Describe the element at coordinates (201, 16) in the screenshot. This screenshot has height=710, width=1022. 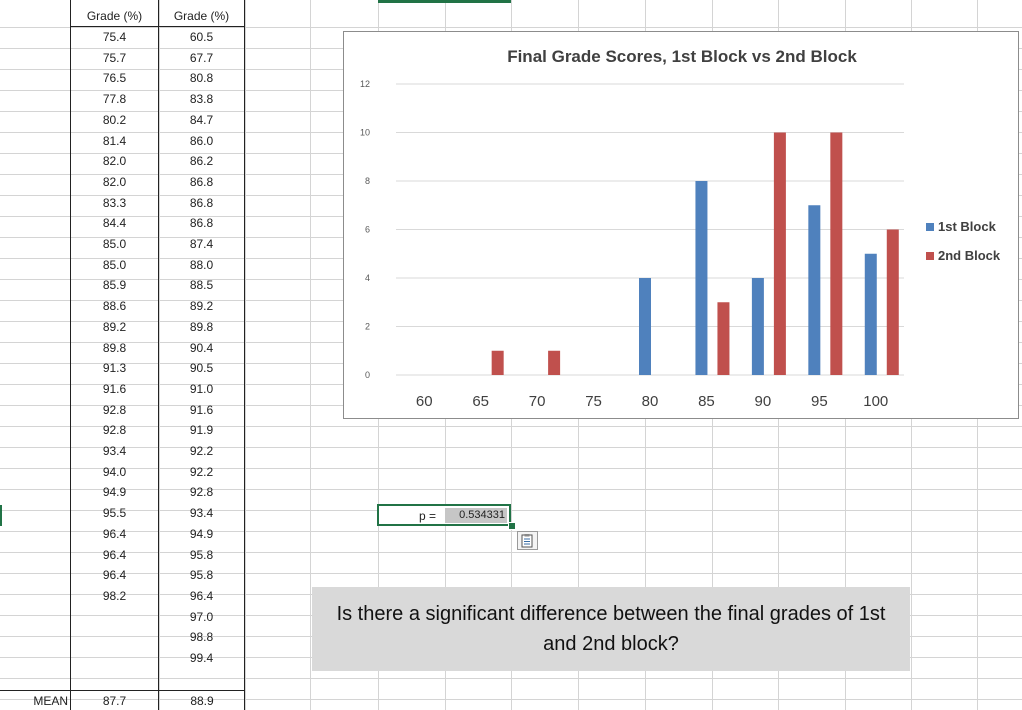
I see `block2-header: Grade (%)` at that location.